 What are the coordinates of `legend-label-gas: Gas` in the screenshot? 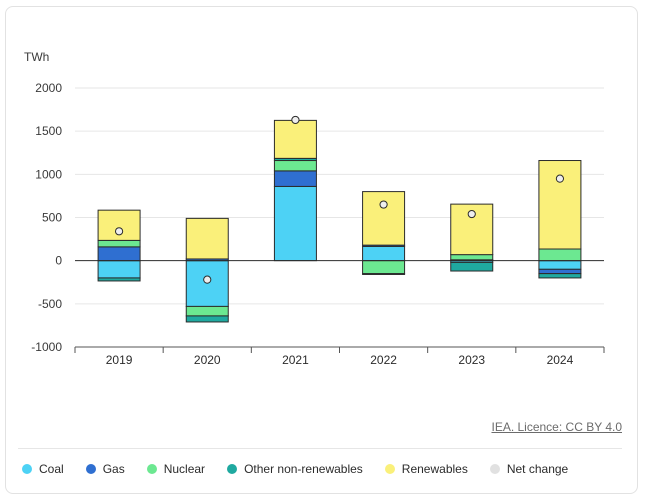 It's located at (113, 469).